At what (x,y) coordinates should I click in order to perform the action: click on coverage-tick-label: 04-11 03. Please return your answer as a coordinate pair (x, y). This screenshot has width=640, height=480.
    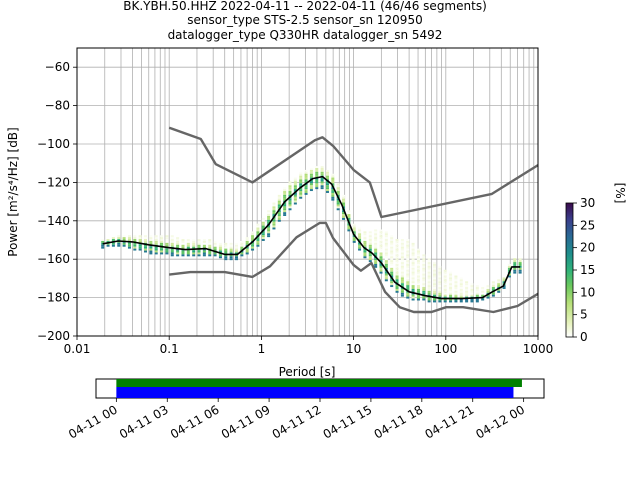
    Looking at the image, I should click on (144, 421).